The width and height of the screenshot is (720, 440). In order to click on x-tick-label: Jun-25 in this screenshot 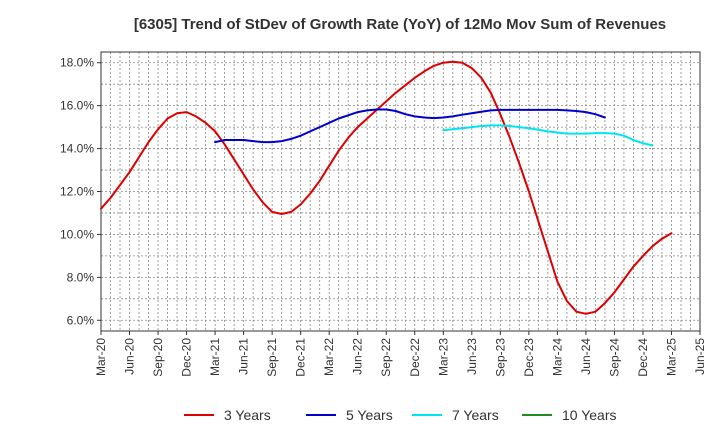, I will do `click(700, 356)`.